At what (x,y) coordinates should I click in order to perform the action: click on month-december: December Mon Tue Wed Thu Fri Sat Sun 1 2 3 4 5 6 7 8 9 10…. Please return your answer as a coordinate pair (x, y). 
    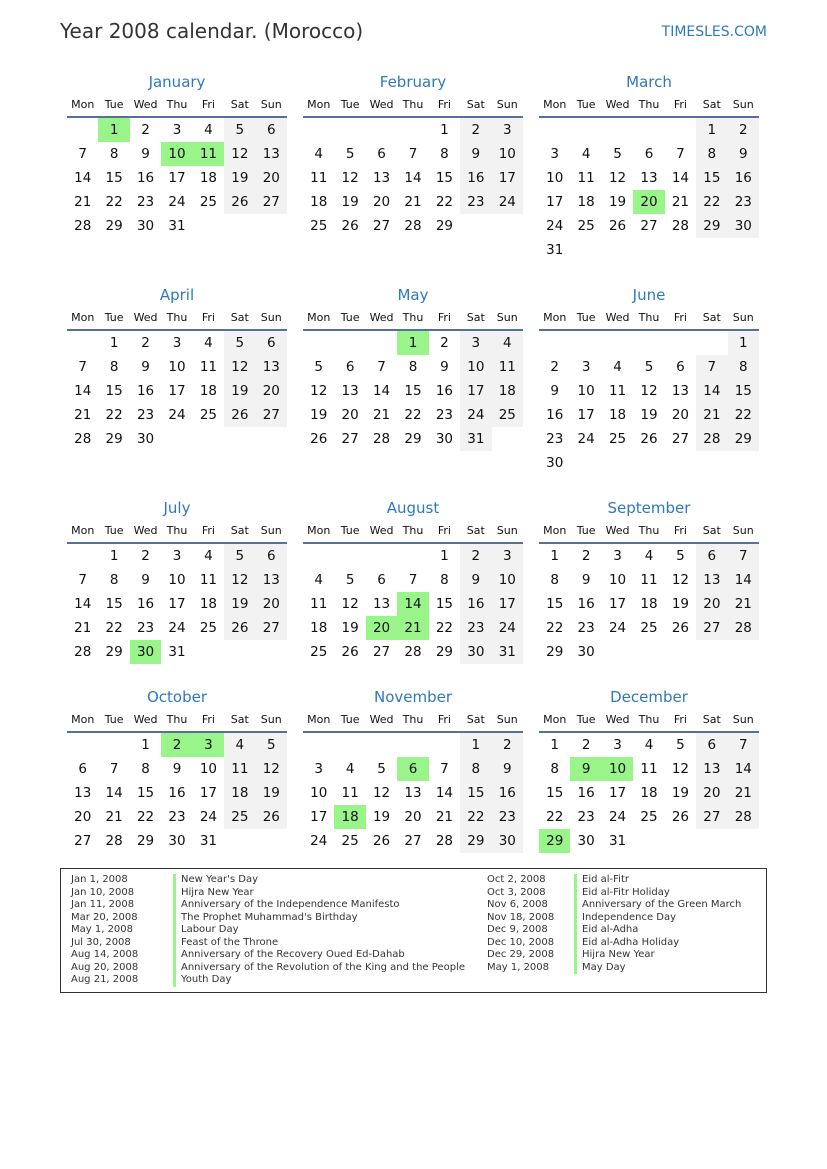
    Looking at the image, I should click on (649, 769).